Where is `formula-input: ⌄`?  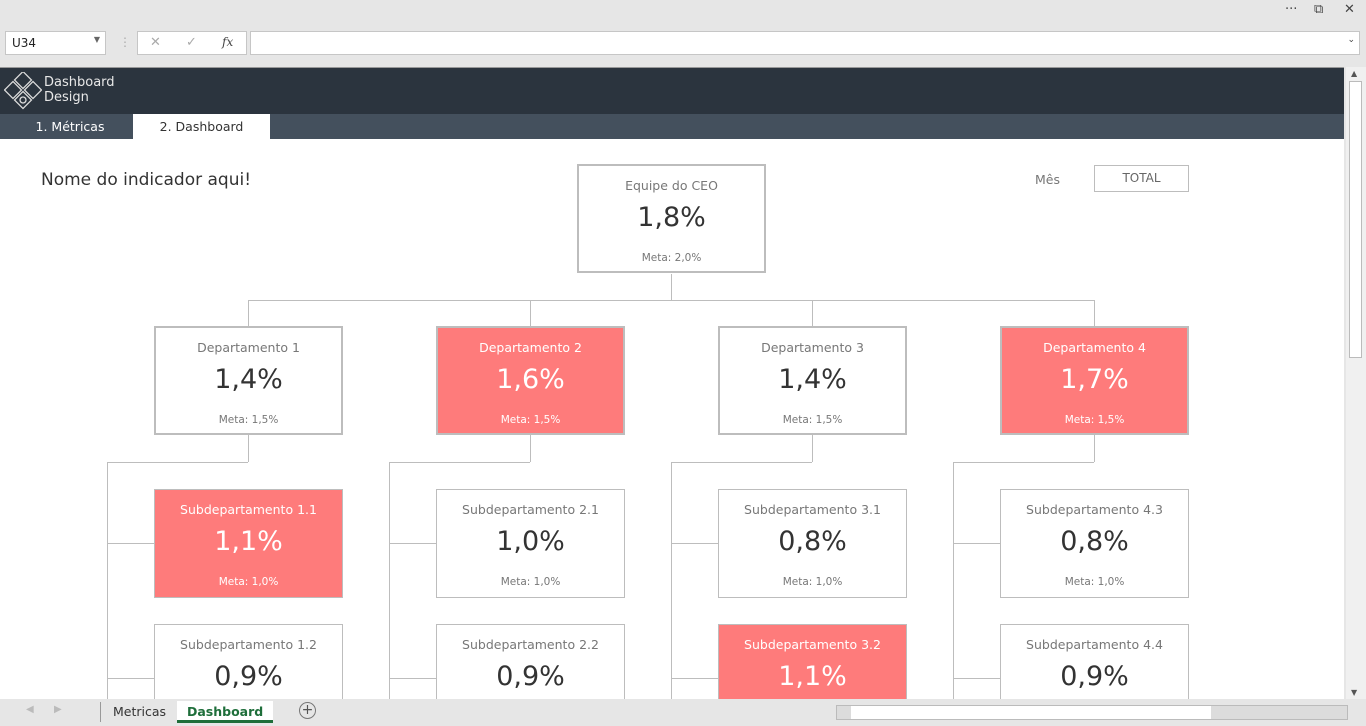
formula-input: ⌄ is located at coordinates (805, 43).